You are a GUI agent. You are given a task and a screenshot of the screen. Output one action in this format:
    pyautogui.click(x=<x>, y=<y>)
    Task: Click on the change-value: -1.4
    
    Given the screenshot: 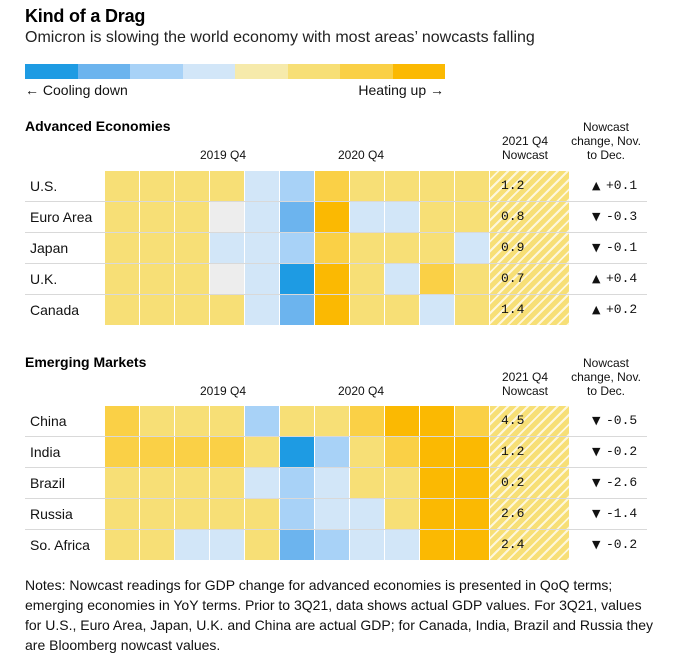 What is the action you would take?
    pyautogui.click(x=622, y=513)
    